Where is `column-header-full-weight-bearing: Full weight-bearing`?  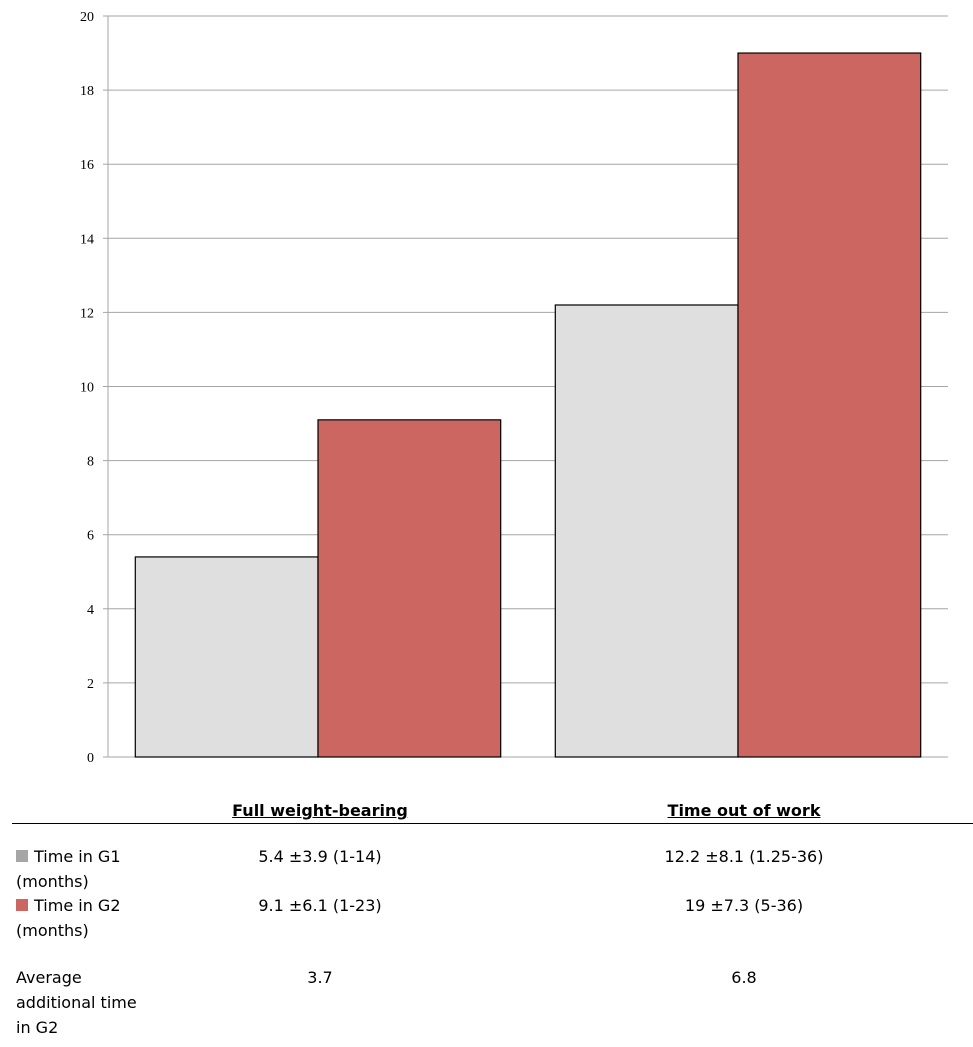 column-header-full-weight-bearing: Full weight-bearing is located at coordinates (320, 810).